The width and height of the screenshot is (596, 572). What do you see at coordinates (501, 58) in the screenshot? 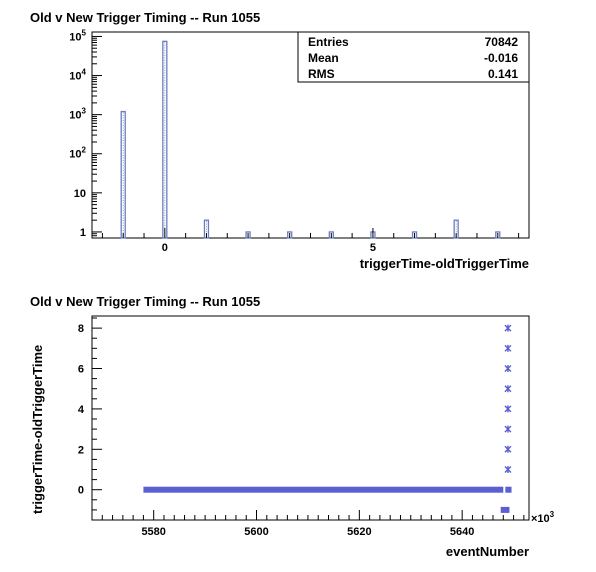
I see `stats-value: -0.016` at bounding box center [501, 58].